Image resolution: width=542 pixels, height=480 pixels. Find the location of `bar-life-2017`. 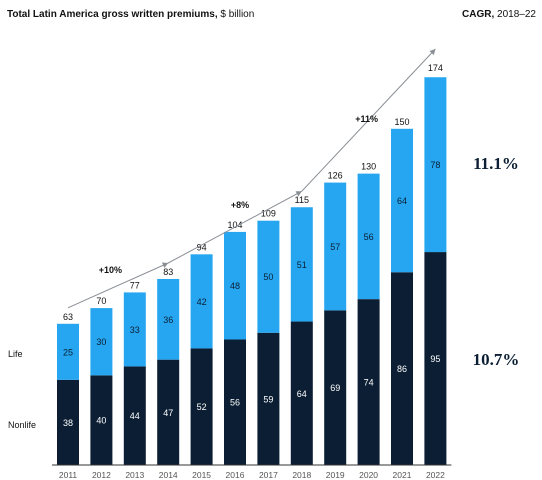

bar-life-2017 is located at coordinates (268, 276).